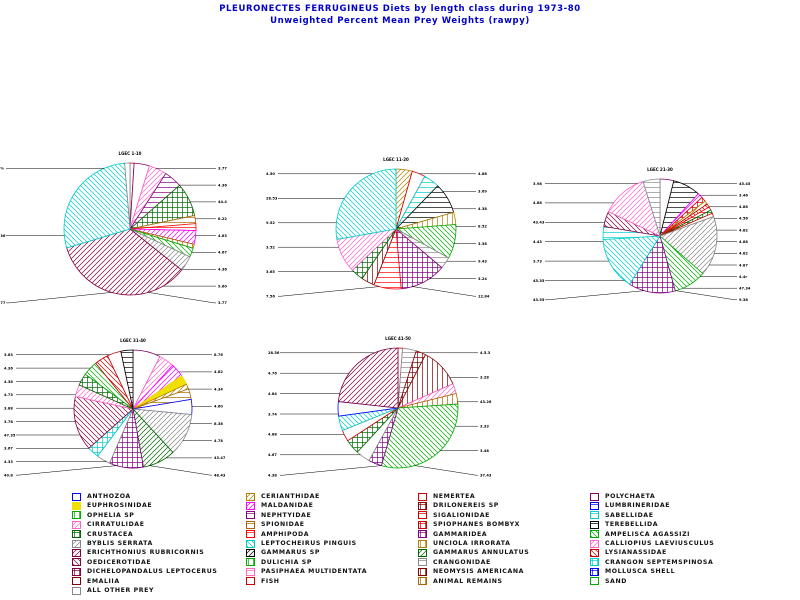 This screenshot has width=800, height=600. I want to click on legend-label: SABELLIDAE, so click(629, 515).